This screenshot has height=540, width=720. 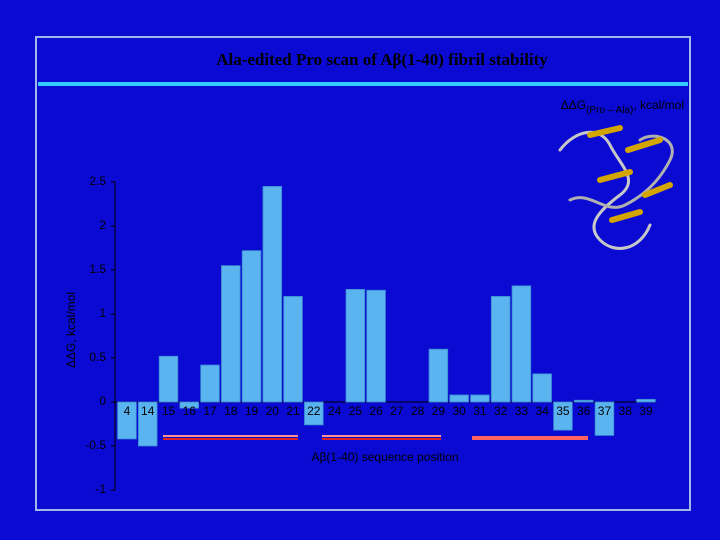 What do you see at coordinates (100, 489) in the screenshot?
I see `y-tick-label: -1` at bounding box center [100, 489].